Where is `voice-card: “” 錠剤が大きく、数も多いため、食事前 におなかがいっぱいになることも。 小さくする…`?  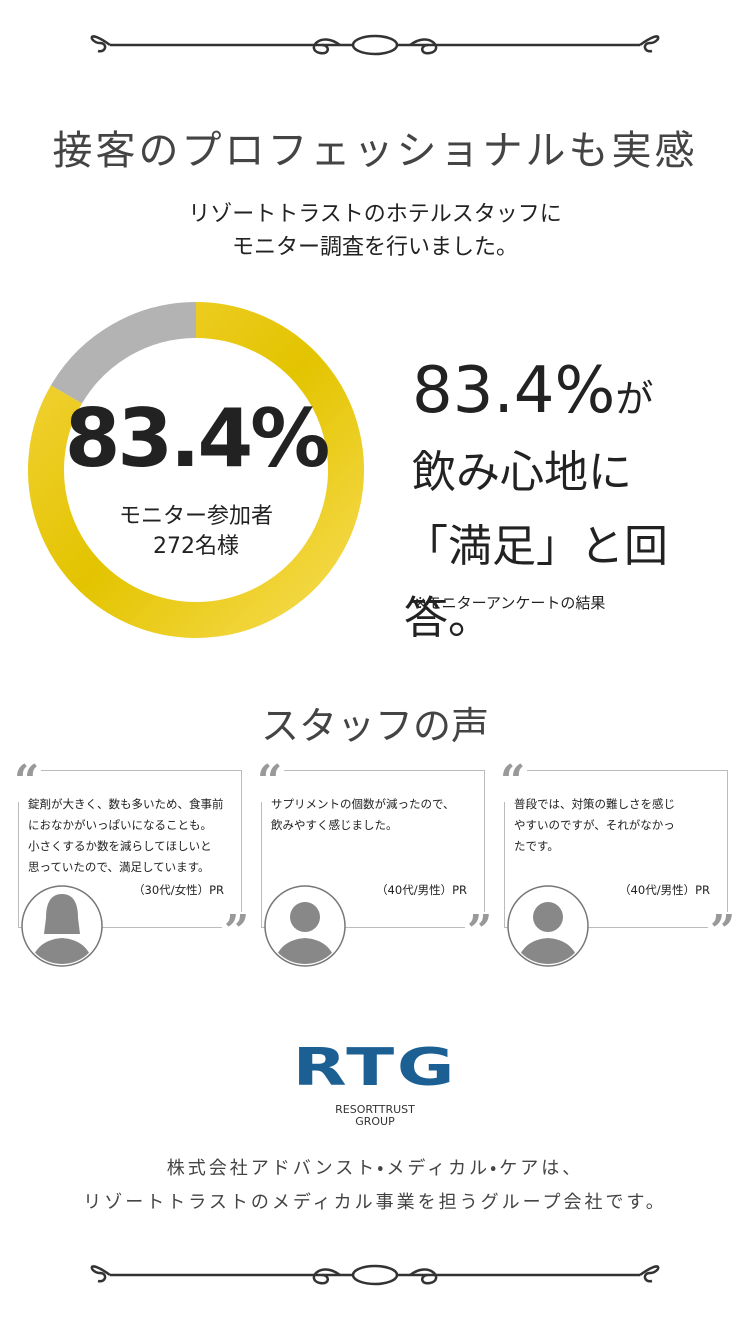
voice-card: “” 錠剤が大きく、数も多いため、食事前 におなかがいっぱいになることも。 小さくする… is located at coordinates (131, 863).